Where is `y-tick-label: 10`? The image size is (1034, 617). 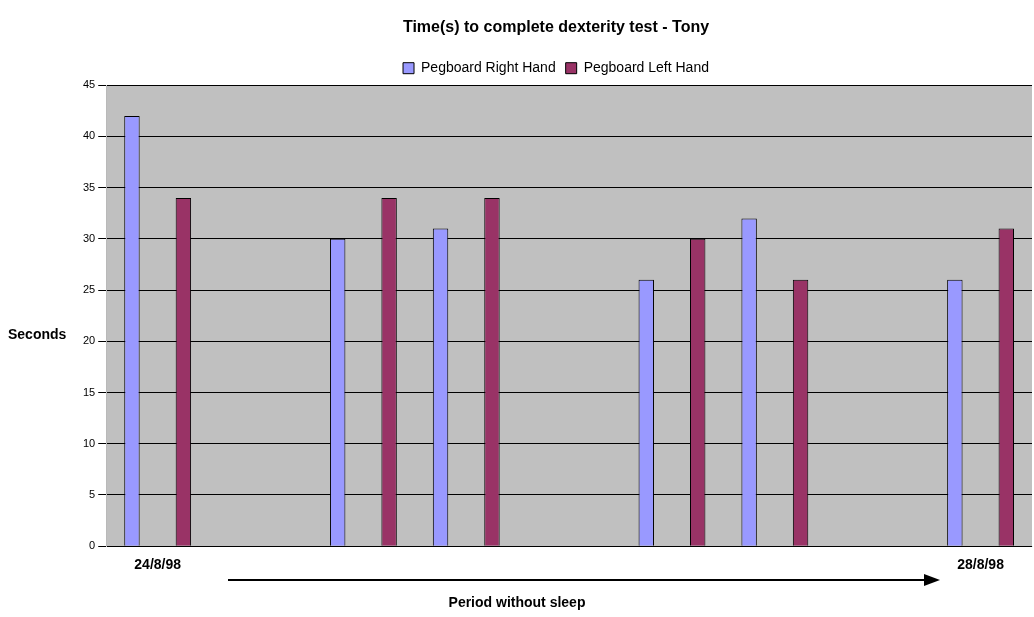
y-tick-label: 10 is located at coordinates (89, 442).